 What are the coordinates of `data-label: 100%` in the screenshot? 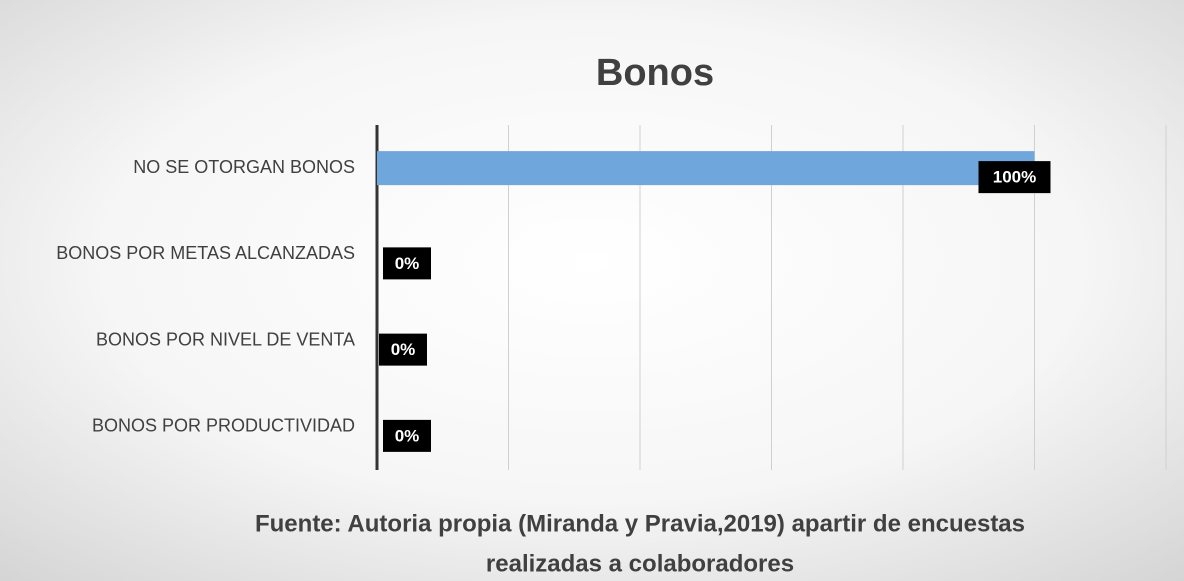 It's located at (1014, 177).